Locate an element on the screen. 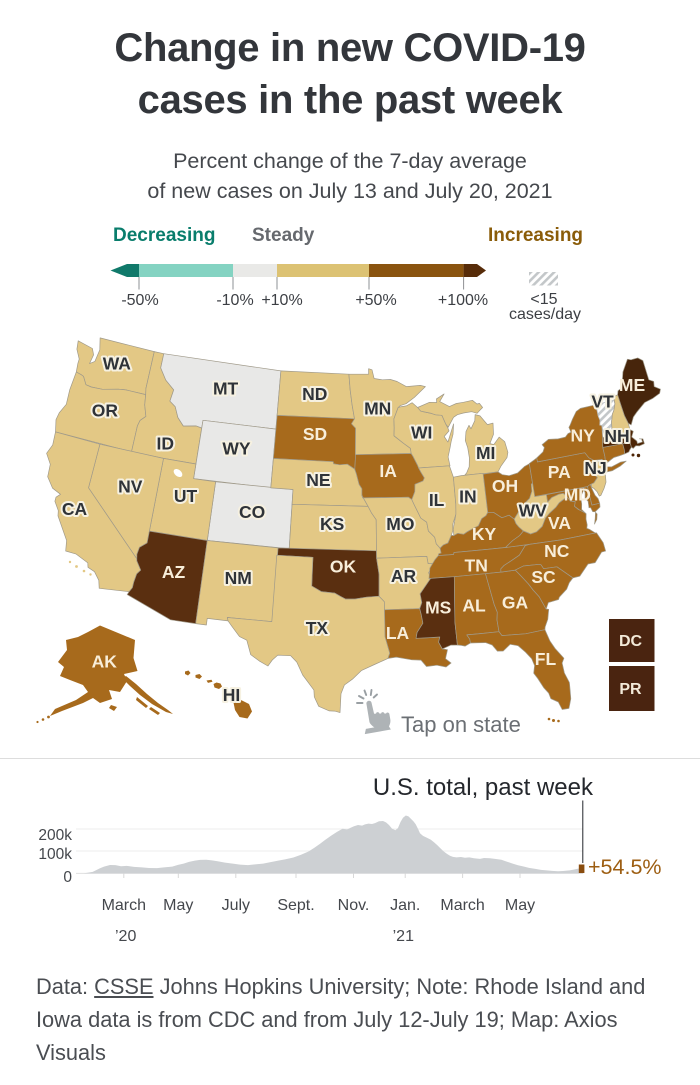  svg-text: ID is located at coordinates (166, 444).